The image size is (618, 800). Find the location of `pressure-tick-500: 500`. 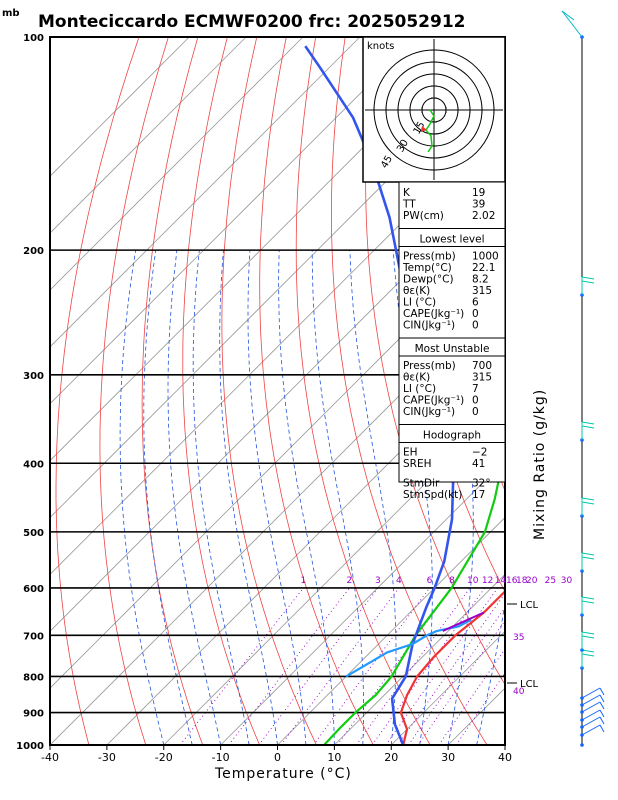

pressure-tick-500: 500 is located at coordinates (33, 533).